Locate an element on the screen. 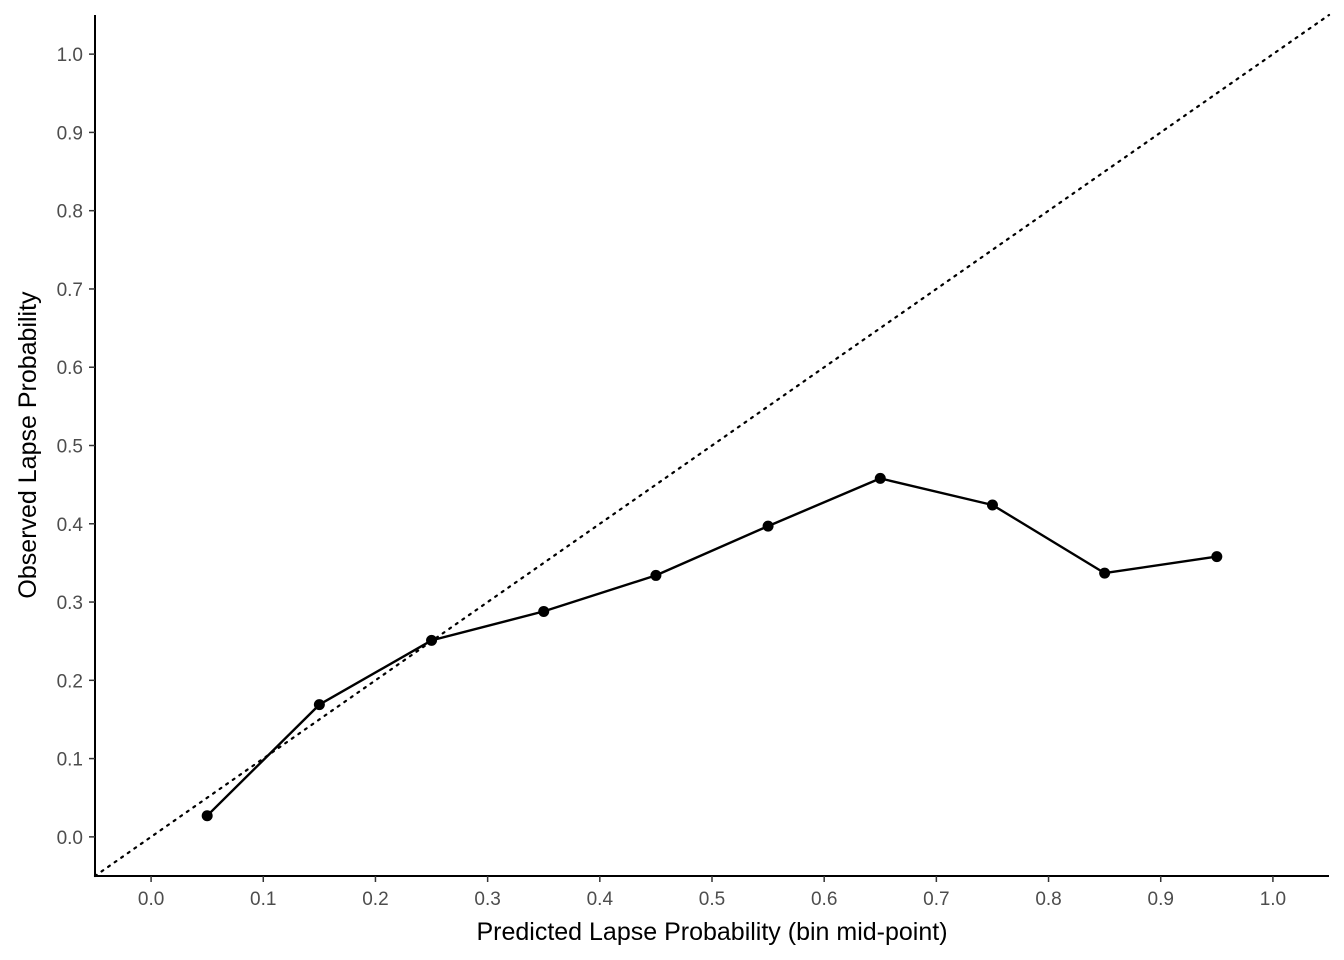  y-tick-label: 0.8 is located at coordinates (70, 212).